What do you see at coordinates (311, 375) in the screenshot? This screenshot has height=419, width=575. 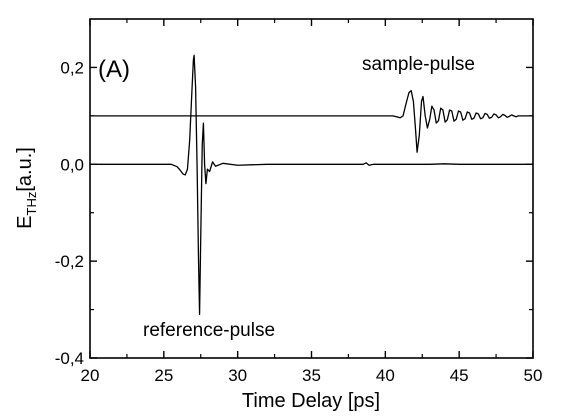 I see `x-tick-label: 35` at bounding box center [311, 375].